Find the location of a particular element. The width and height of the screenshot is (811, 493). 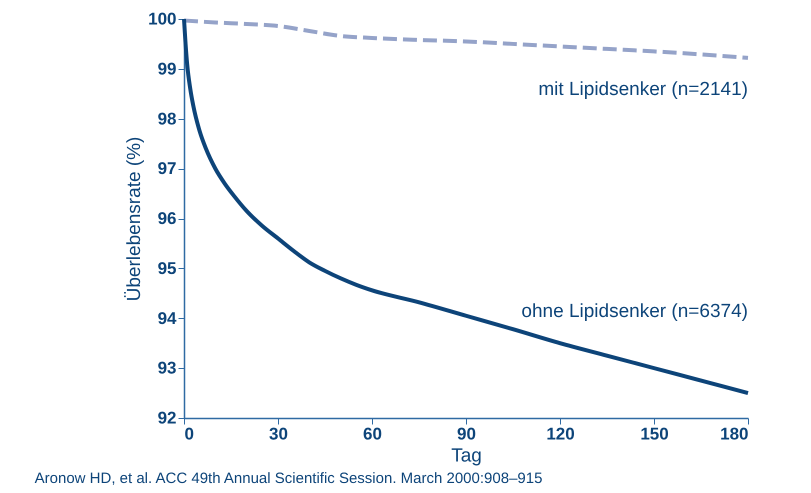

y-tick-label: 96 is located at coordinates (167, 218).